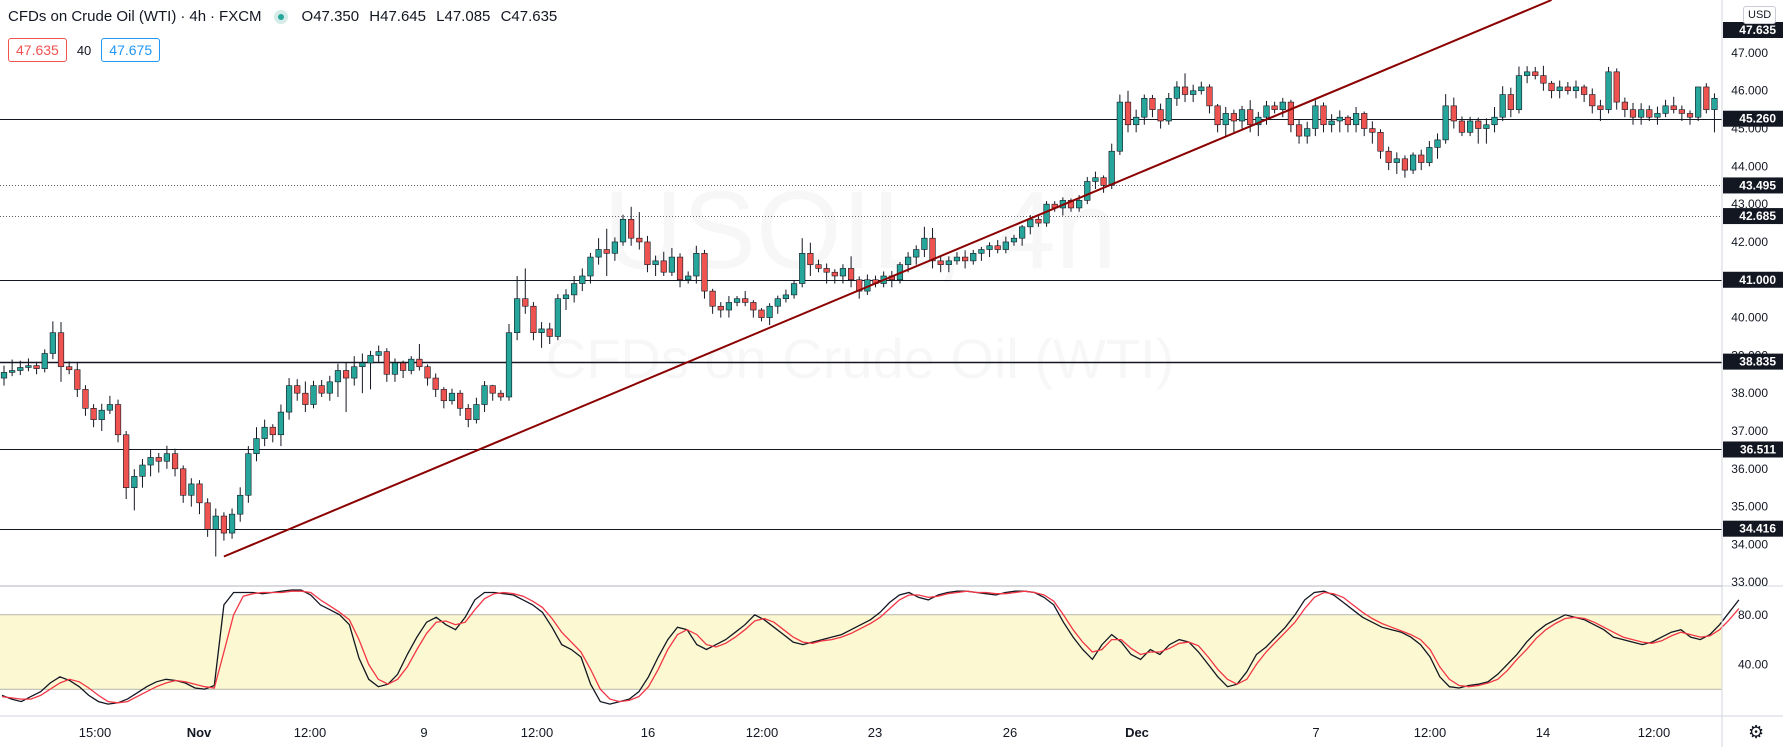  Describe the element at coordinates (1757, 30) in the screenshot. I see `last-price-label: 47.635` at that location.